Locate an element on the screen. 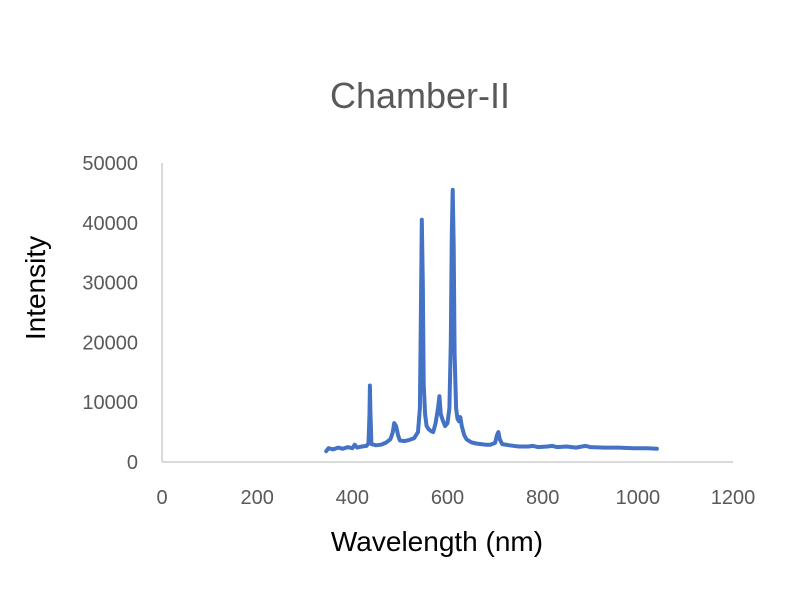 The image size is (792, 612). x-tick-label: 0 is located at coordinates (161, 498).